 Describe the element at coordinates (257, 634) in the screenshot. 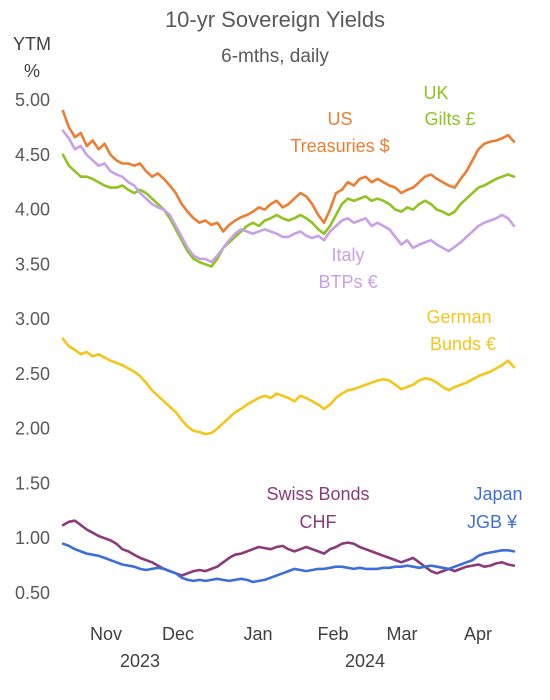

I see `x-tick-label: Jan` at that location.